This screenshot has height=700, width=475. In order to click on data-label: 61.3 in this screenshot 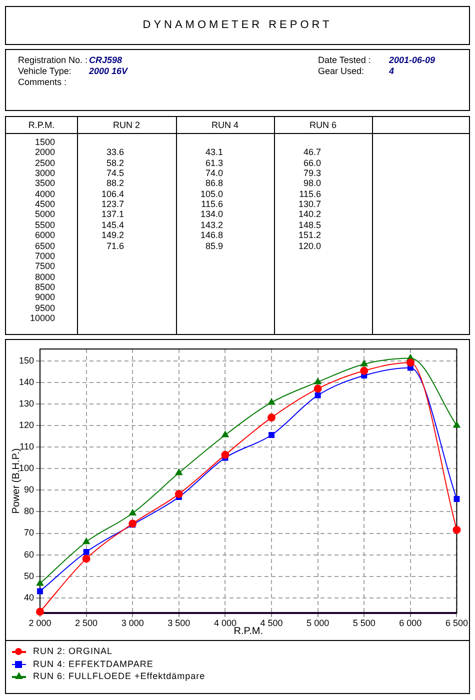, I will do `click(213, 163)`.